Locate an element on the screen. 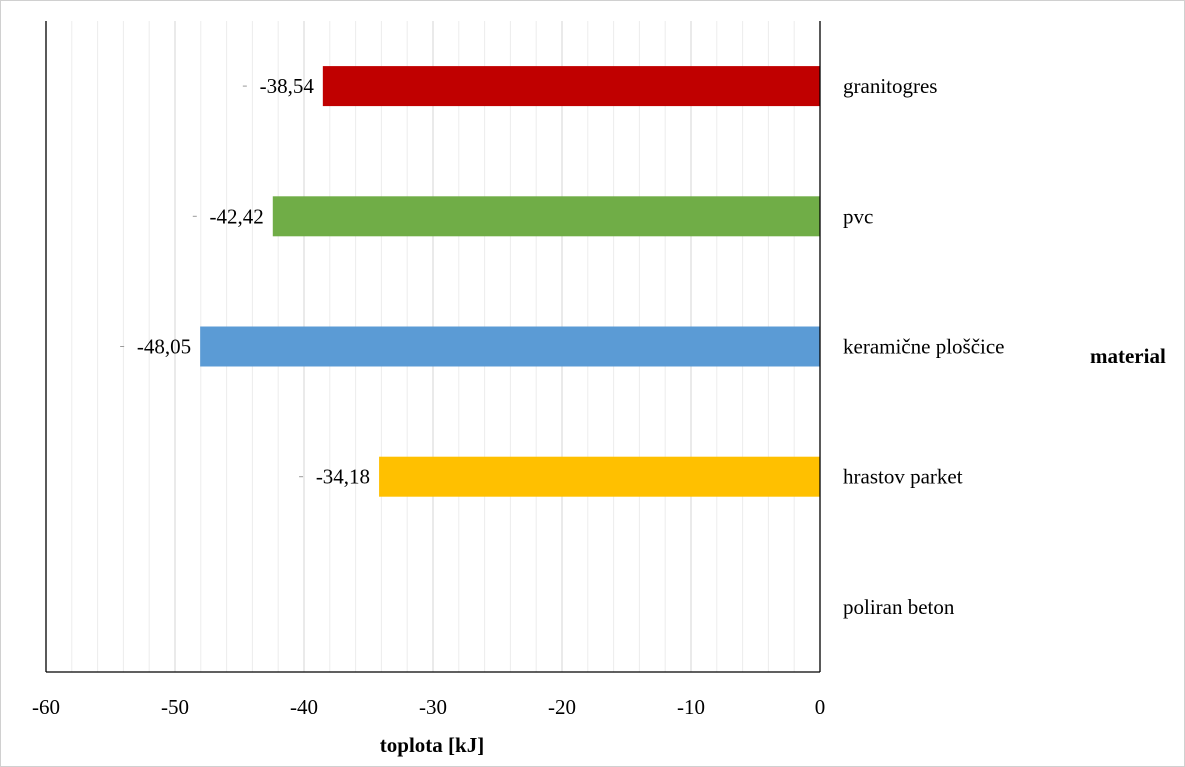  x-tick-label: -40 is located at coordinates (304, 707).